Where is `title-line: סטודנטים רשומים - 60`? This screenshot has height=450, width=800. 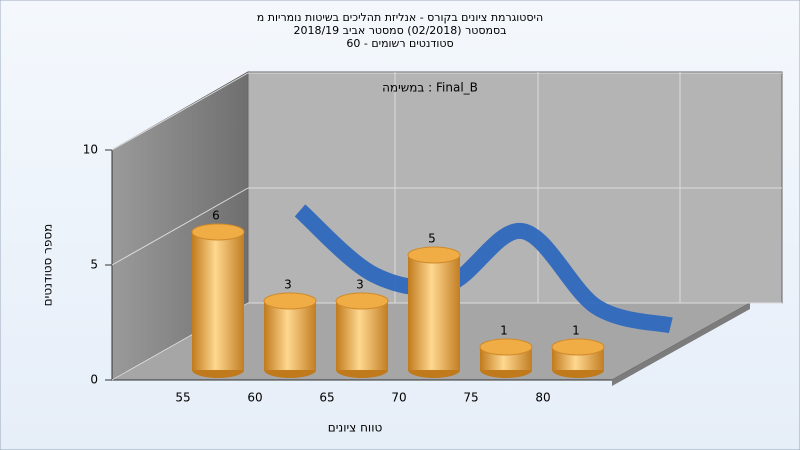 title-line: סטודנטים רשומים - 60 is located at coordinates (399, 43).